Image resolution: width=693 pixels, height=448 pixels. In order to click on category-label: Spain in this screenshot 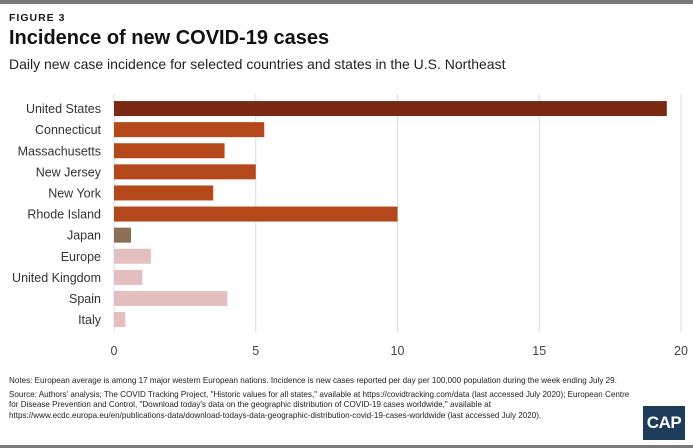, I will do `click(85, 299)`.